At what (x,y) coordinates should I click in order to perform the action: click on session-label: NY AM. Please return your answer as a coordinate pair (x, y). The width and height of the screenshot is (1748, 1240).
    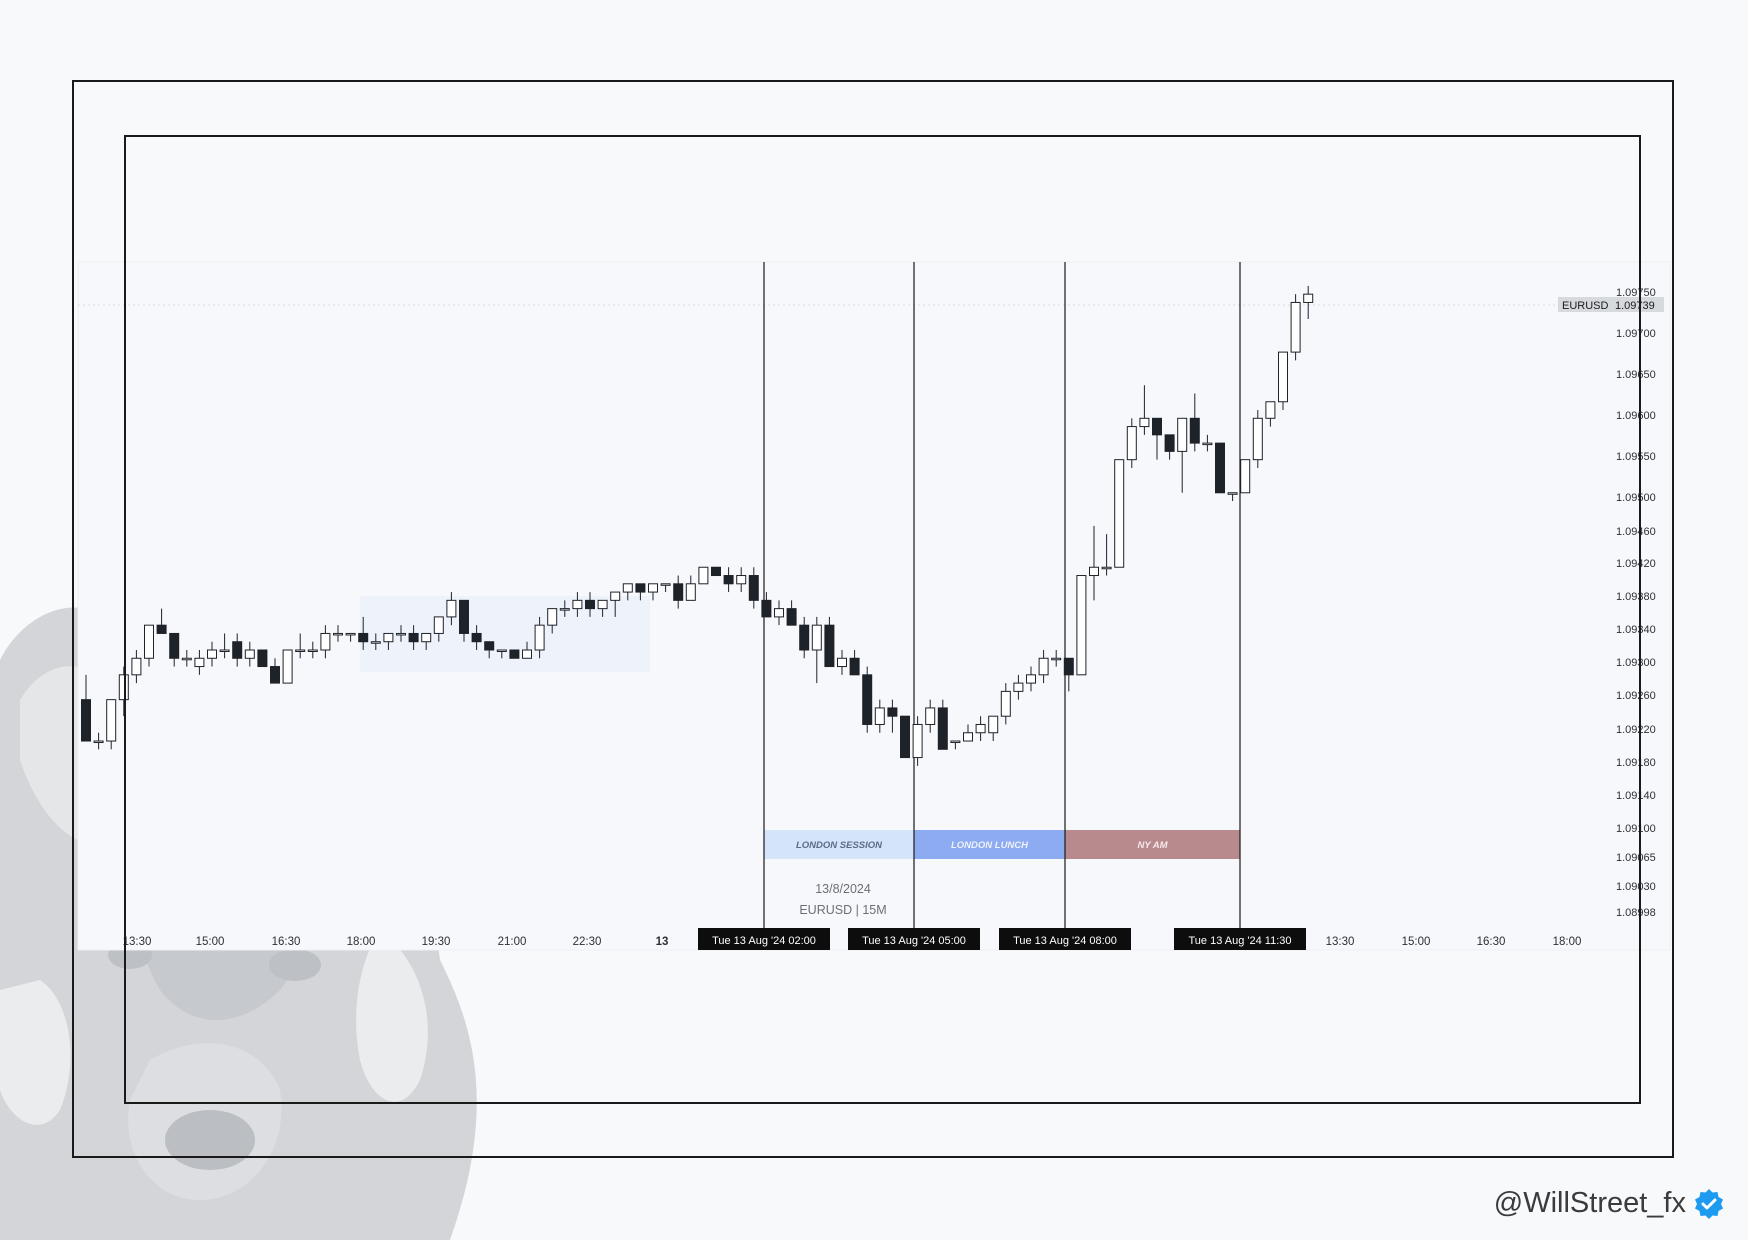
    Looking at the image, I should click on (1152, 845).